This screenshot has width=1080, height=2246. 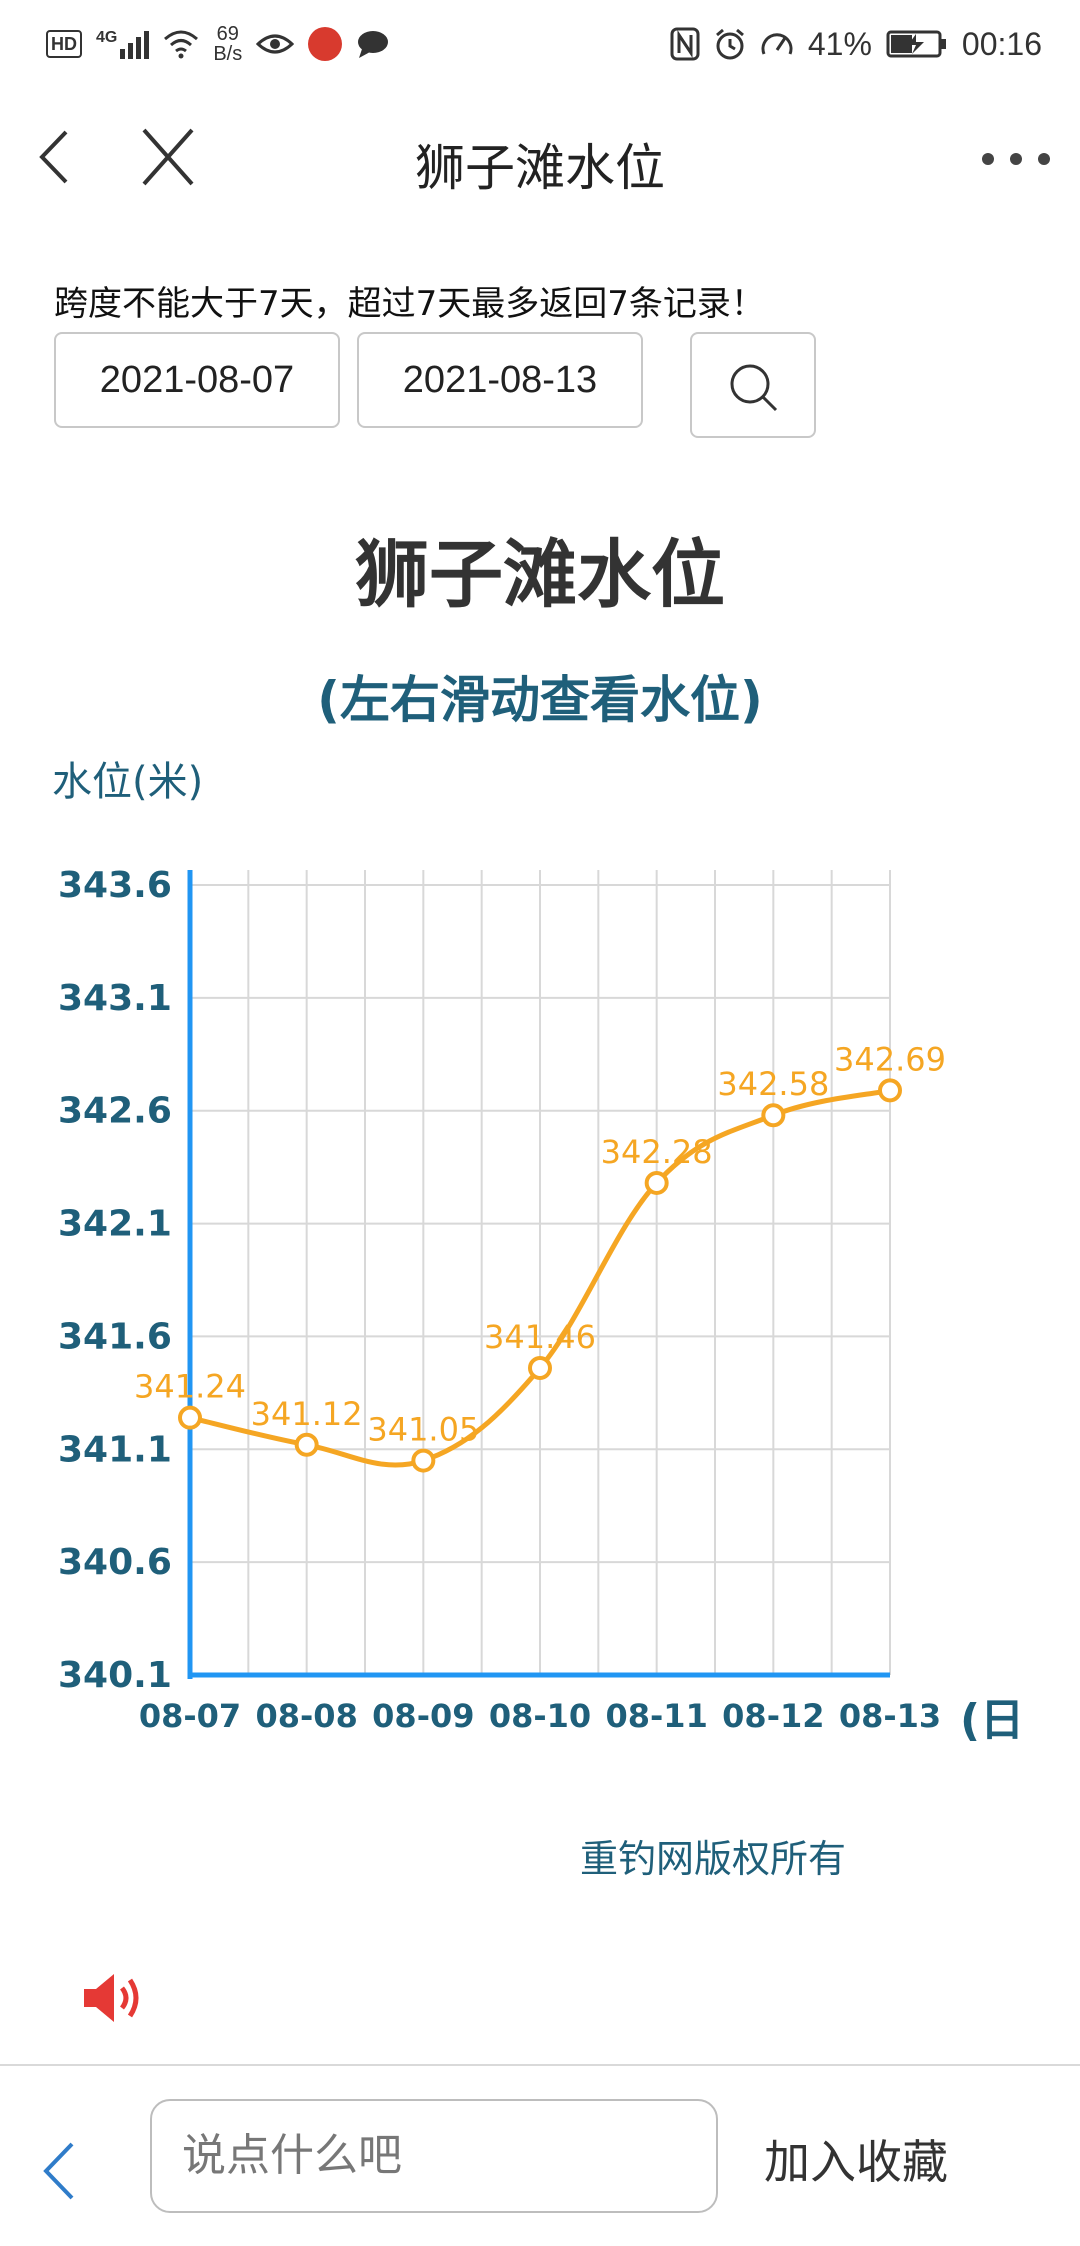 I want to click on data-label: 342.69, so click(x=890, y=1059).